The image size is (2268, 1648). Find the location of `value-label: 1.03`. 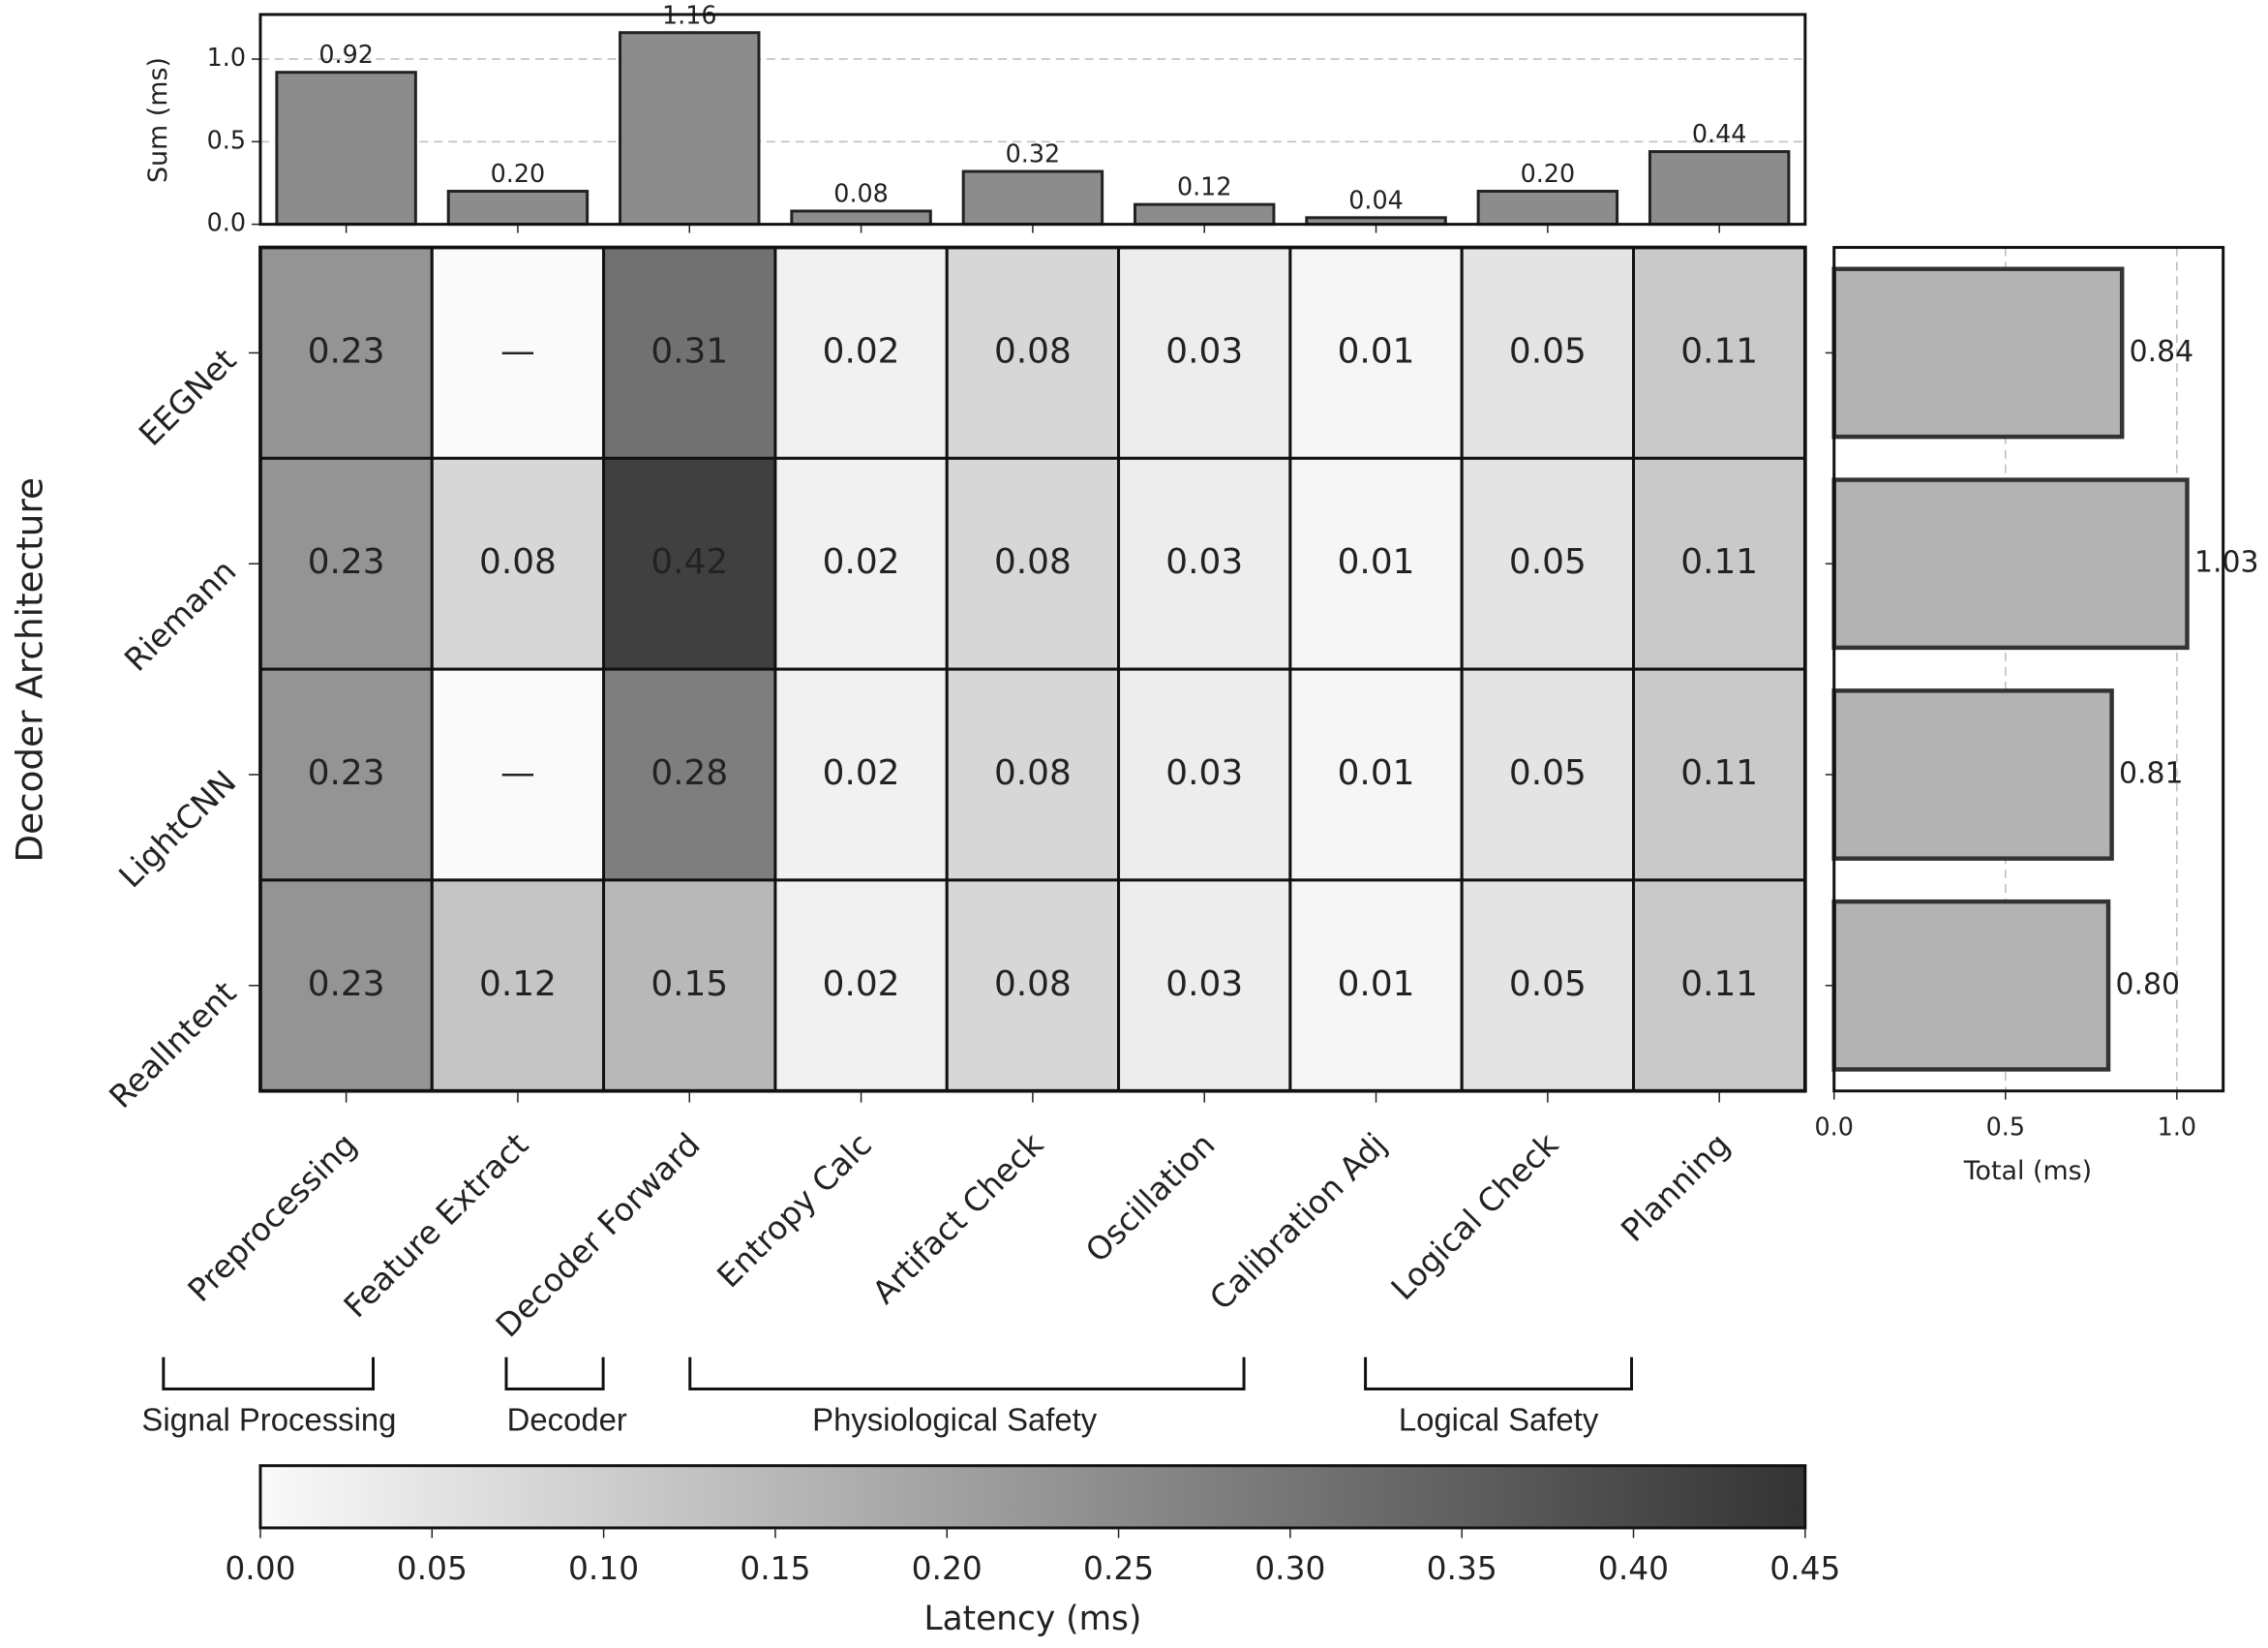

value-label: 1.03 is located at coordinates (2226, 563).